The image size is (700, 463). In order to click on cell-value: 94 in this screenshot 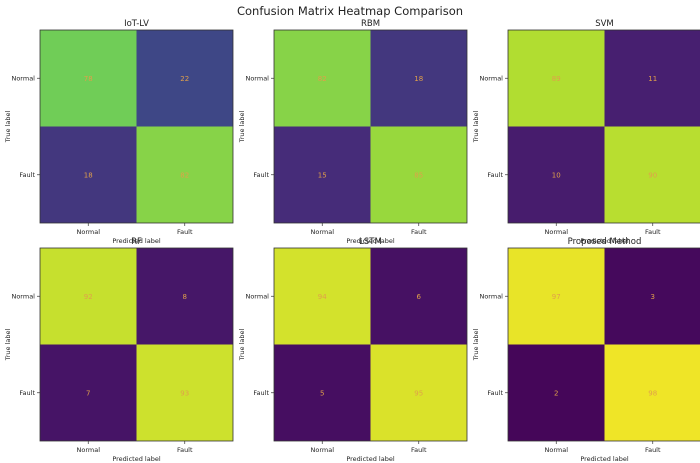, I will do `click(322, 297)`.